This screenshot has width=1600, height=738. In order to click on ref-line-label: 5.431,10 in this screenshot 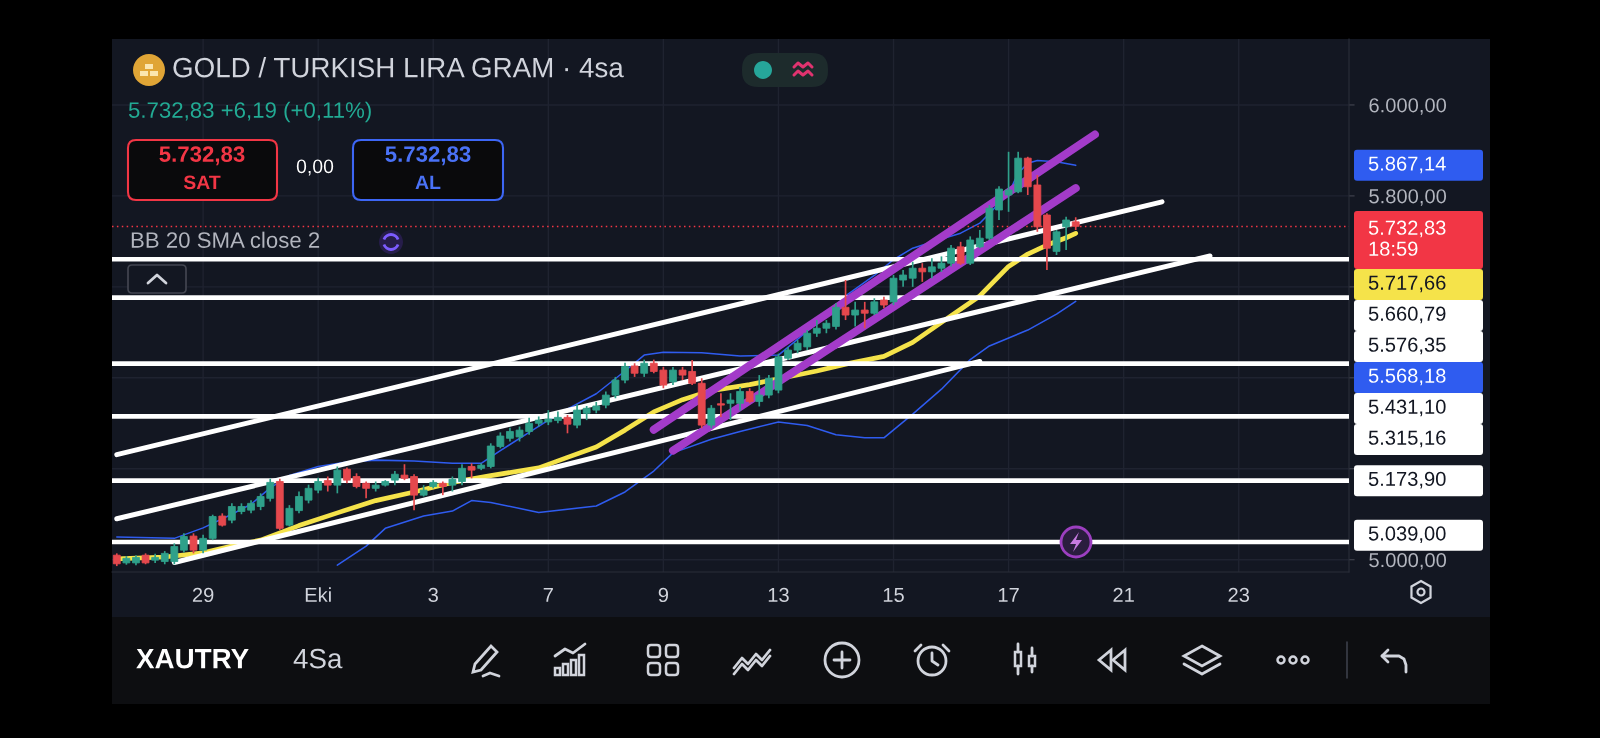, I will do `click(1407, 408)`.